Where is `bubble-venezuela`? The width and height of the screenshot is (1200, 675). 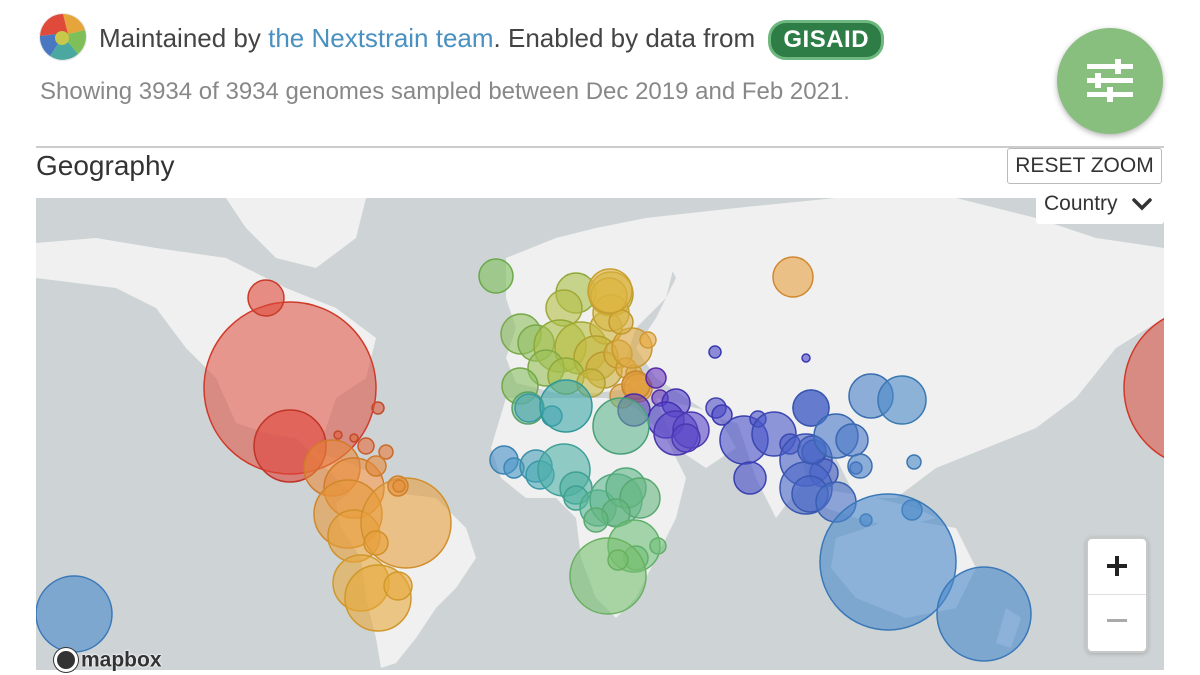 bubble-venezuela is located at coordinates (376, 466).